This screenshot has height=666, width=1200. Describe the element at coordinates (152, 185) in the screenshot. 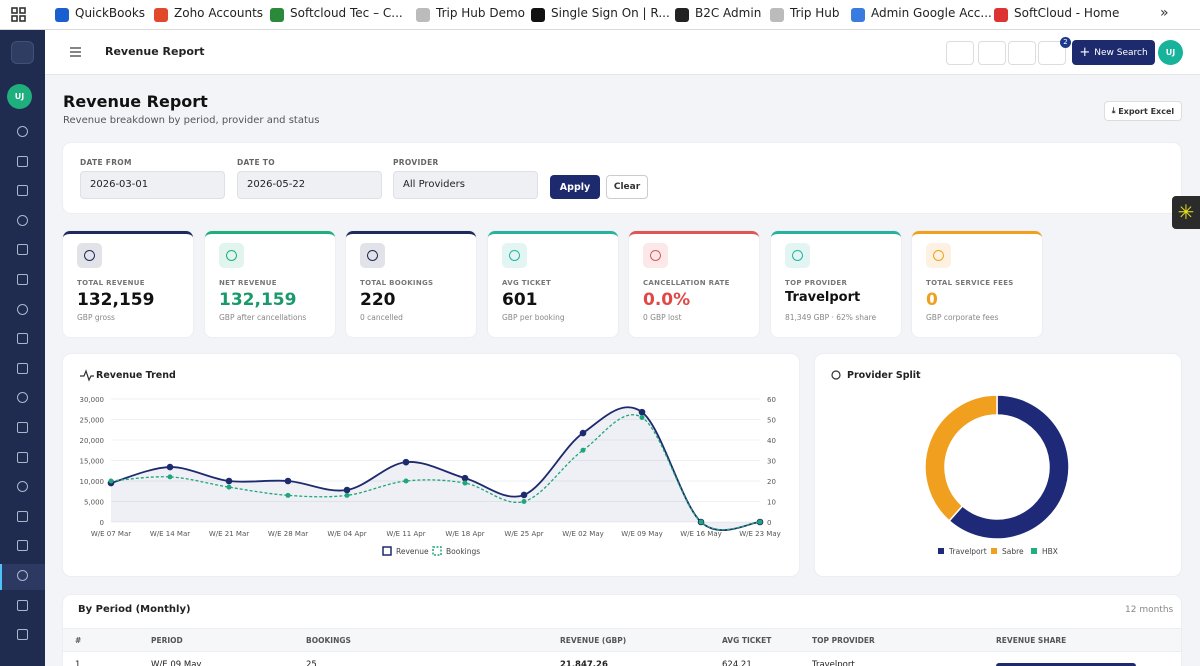

I see `date-from-input: 2026-03-01` at that location.